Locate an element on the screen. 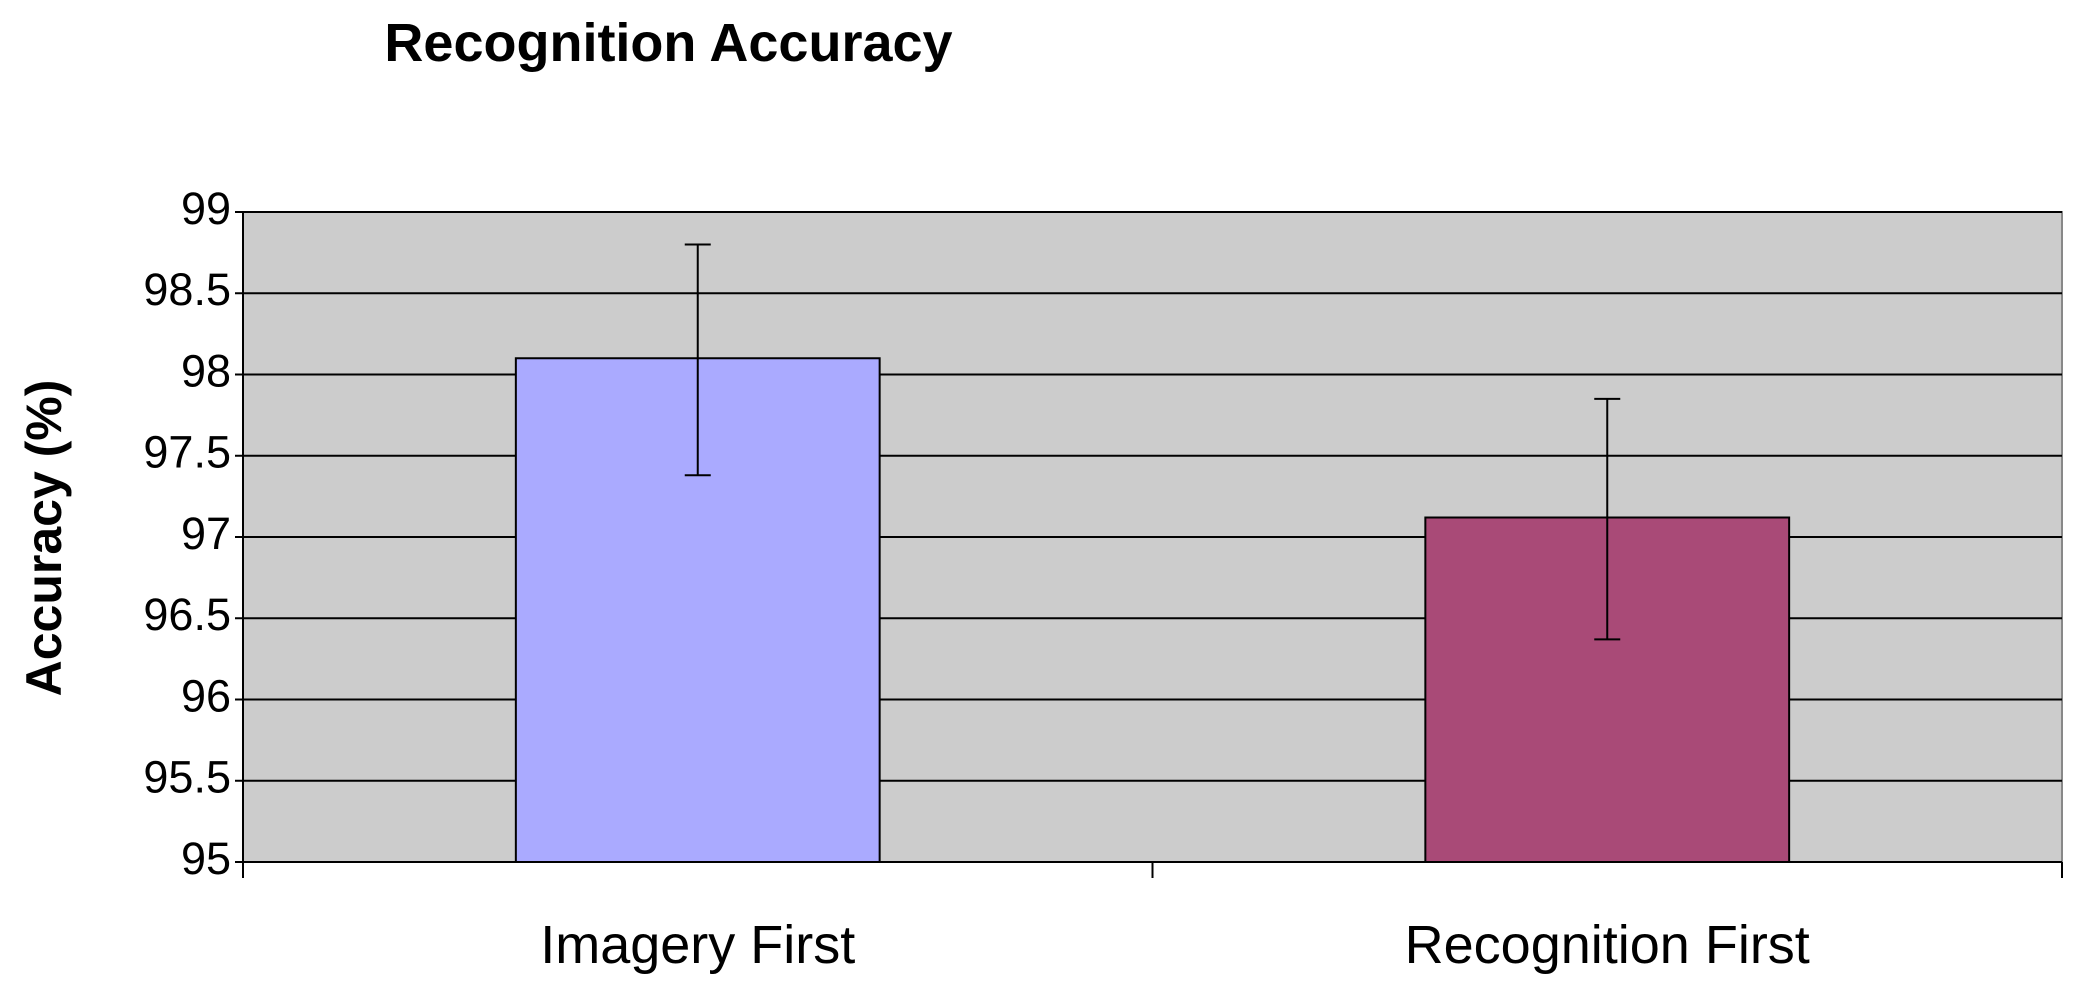  chart-title: Recognition Accuracy is located at coordinates (668, 43).